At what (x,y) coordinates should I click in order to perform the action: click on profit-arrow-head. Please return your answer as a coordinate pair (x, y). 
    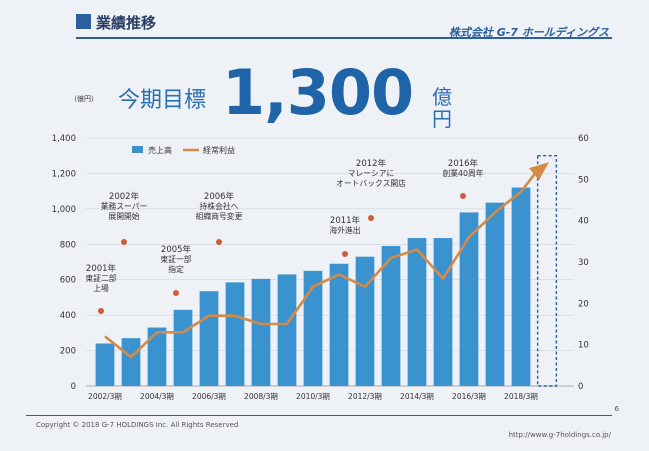
    Looking at the image, I should click on (539, 171).